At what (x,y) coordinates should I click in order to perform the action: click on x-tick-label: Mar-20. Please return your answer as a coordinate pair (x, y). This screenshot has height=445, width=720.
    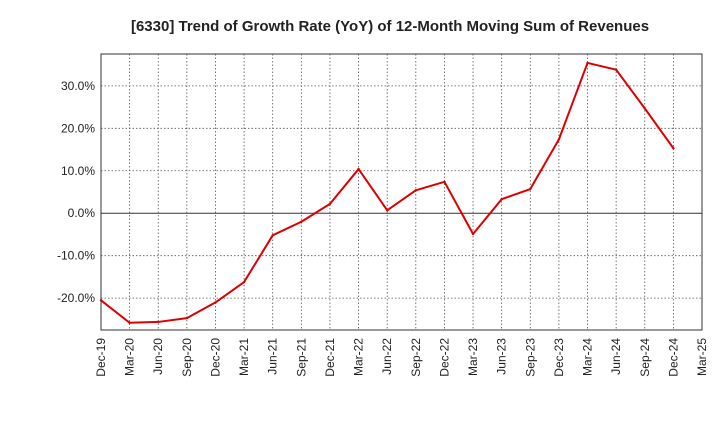
    Looking at the image, I should click on (130, 357).